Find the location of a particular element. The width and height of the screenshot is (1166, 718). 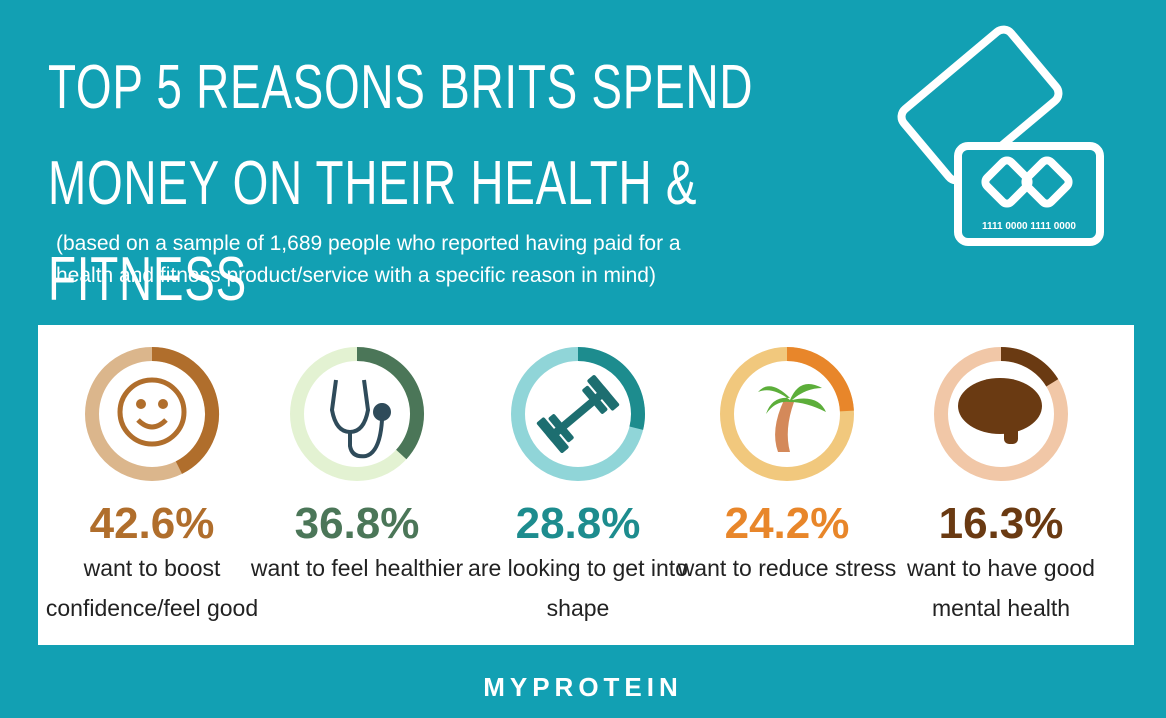

description: want to have good mental health is located at coordinates (1001, 588).